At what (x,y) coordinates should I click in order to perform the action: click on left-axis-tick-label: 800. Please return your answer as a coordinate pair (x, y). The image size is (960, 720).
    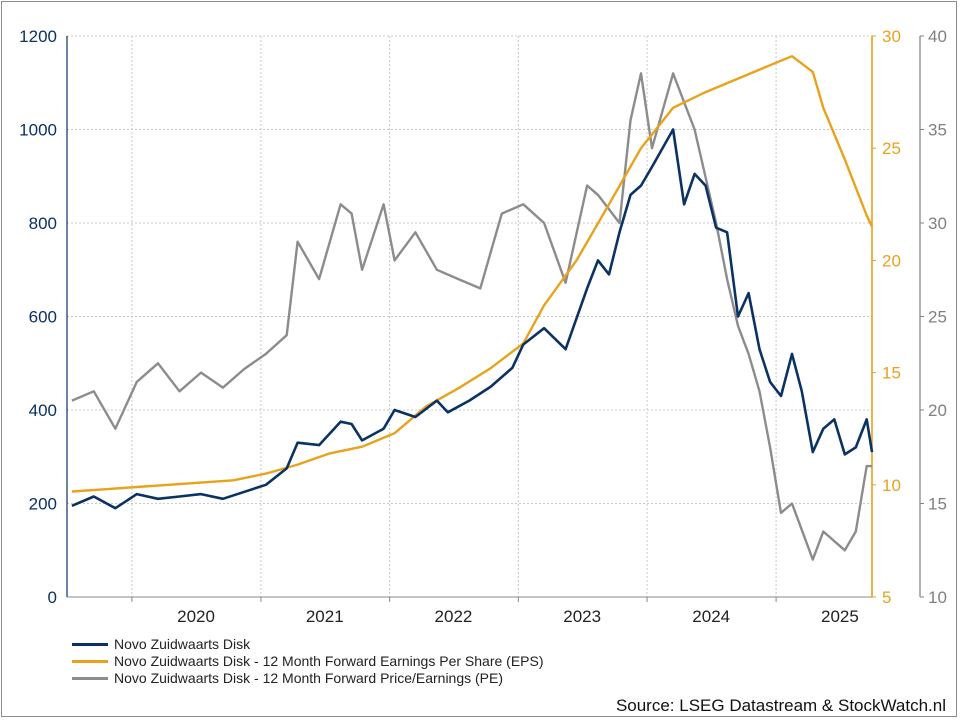
    Looking at the image, I should click on (43, 223).